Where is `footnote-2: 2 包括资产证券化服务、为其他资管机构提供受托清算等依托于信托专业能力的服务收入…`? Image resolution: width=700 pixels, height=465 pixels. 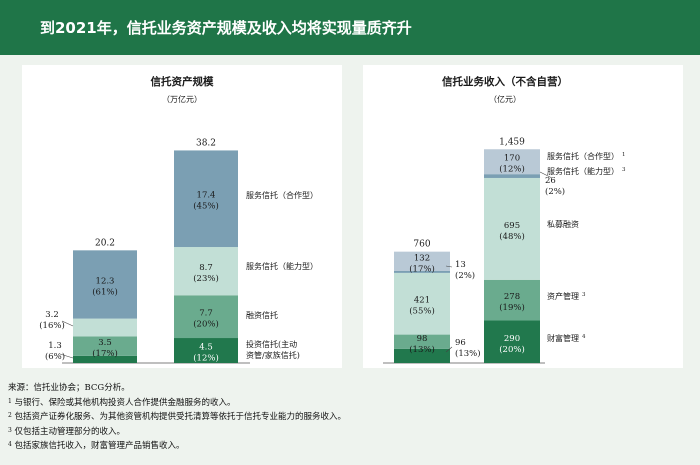 footnote-2: 2 包括资产证券化服务、为其他资管机构提供受托清算等依托于信托专业能力的服务收入… is located at coordinates (177, 417).